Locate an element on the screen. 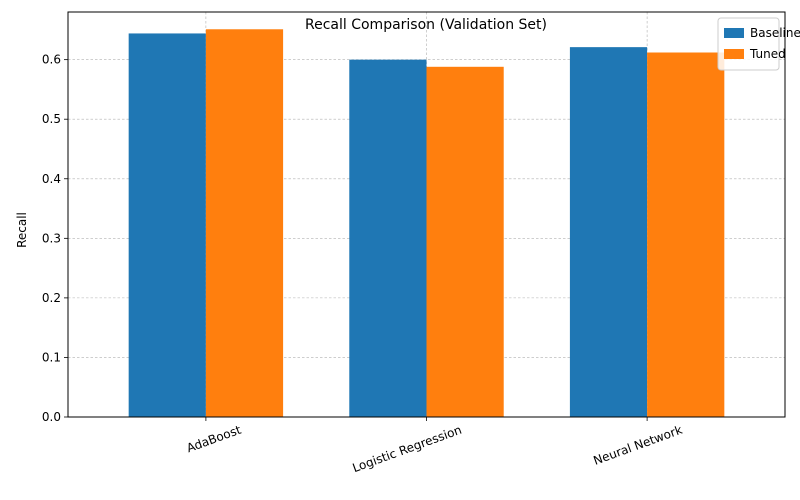  y-tick-label: 0.5 is located at coordinates (51, 119).